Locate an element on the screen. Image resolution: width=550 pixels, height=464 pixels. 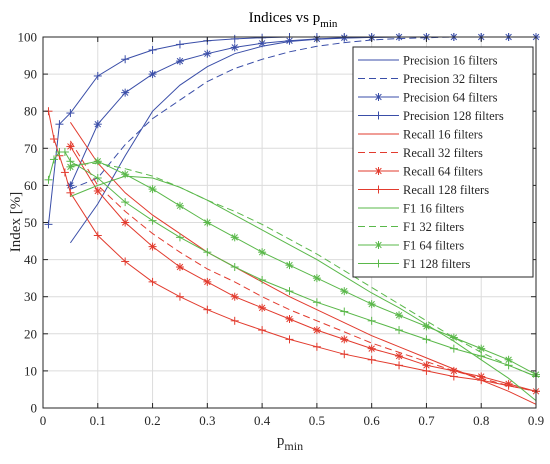
legend-label: Precision 32 filters is located at coordinates (450, 79).